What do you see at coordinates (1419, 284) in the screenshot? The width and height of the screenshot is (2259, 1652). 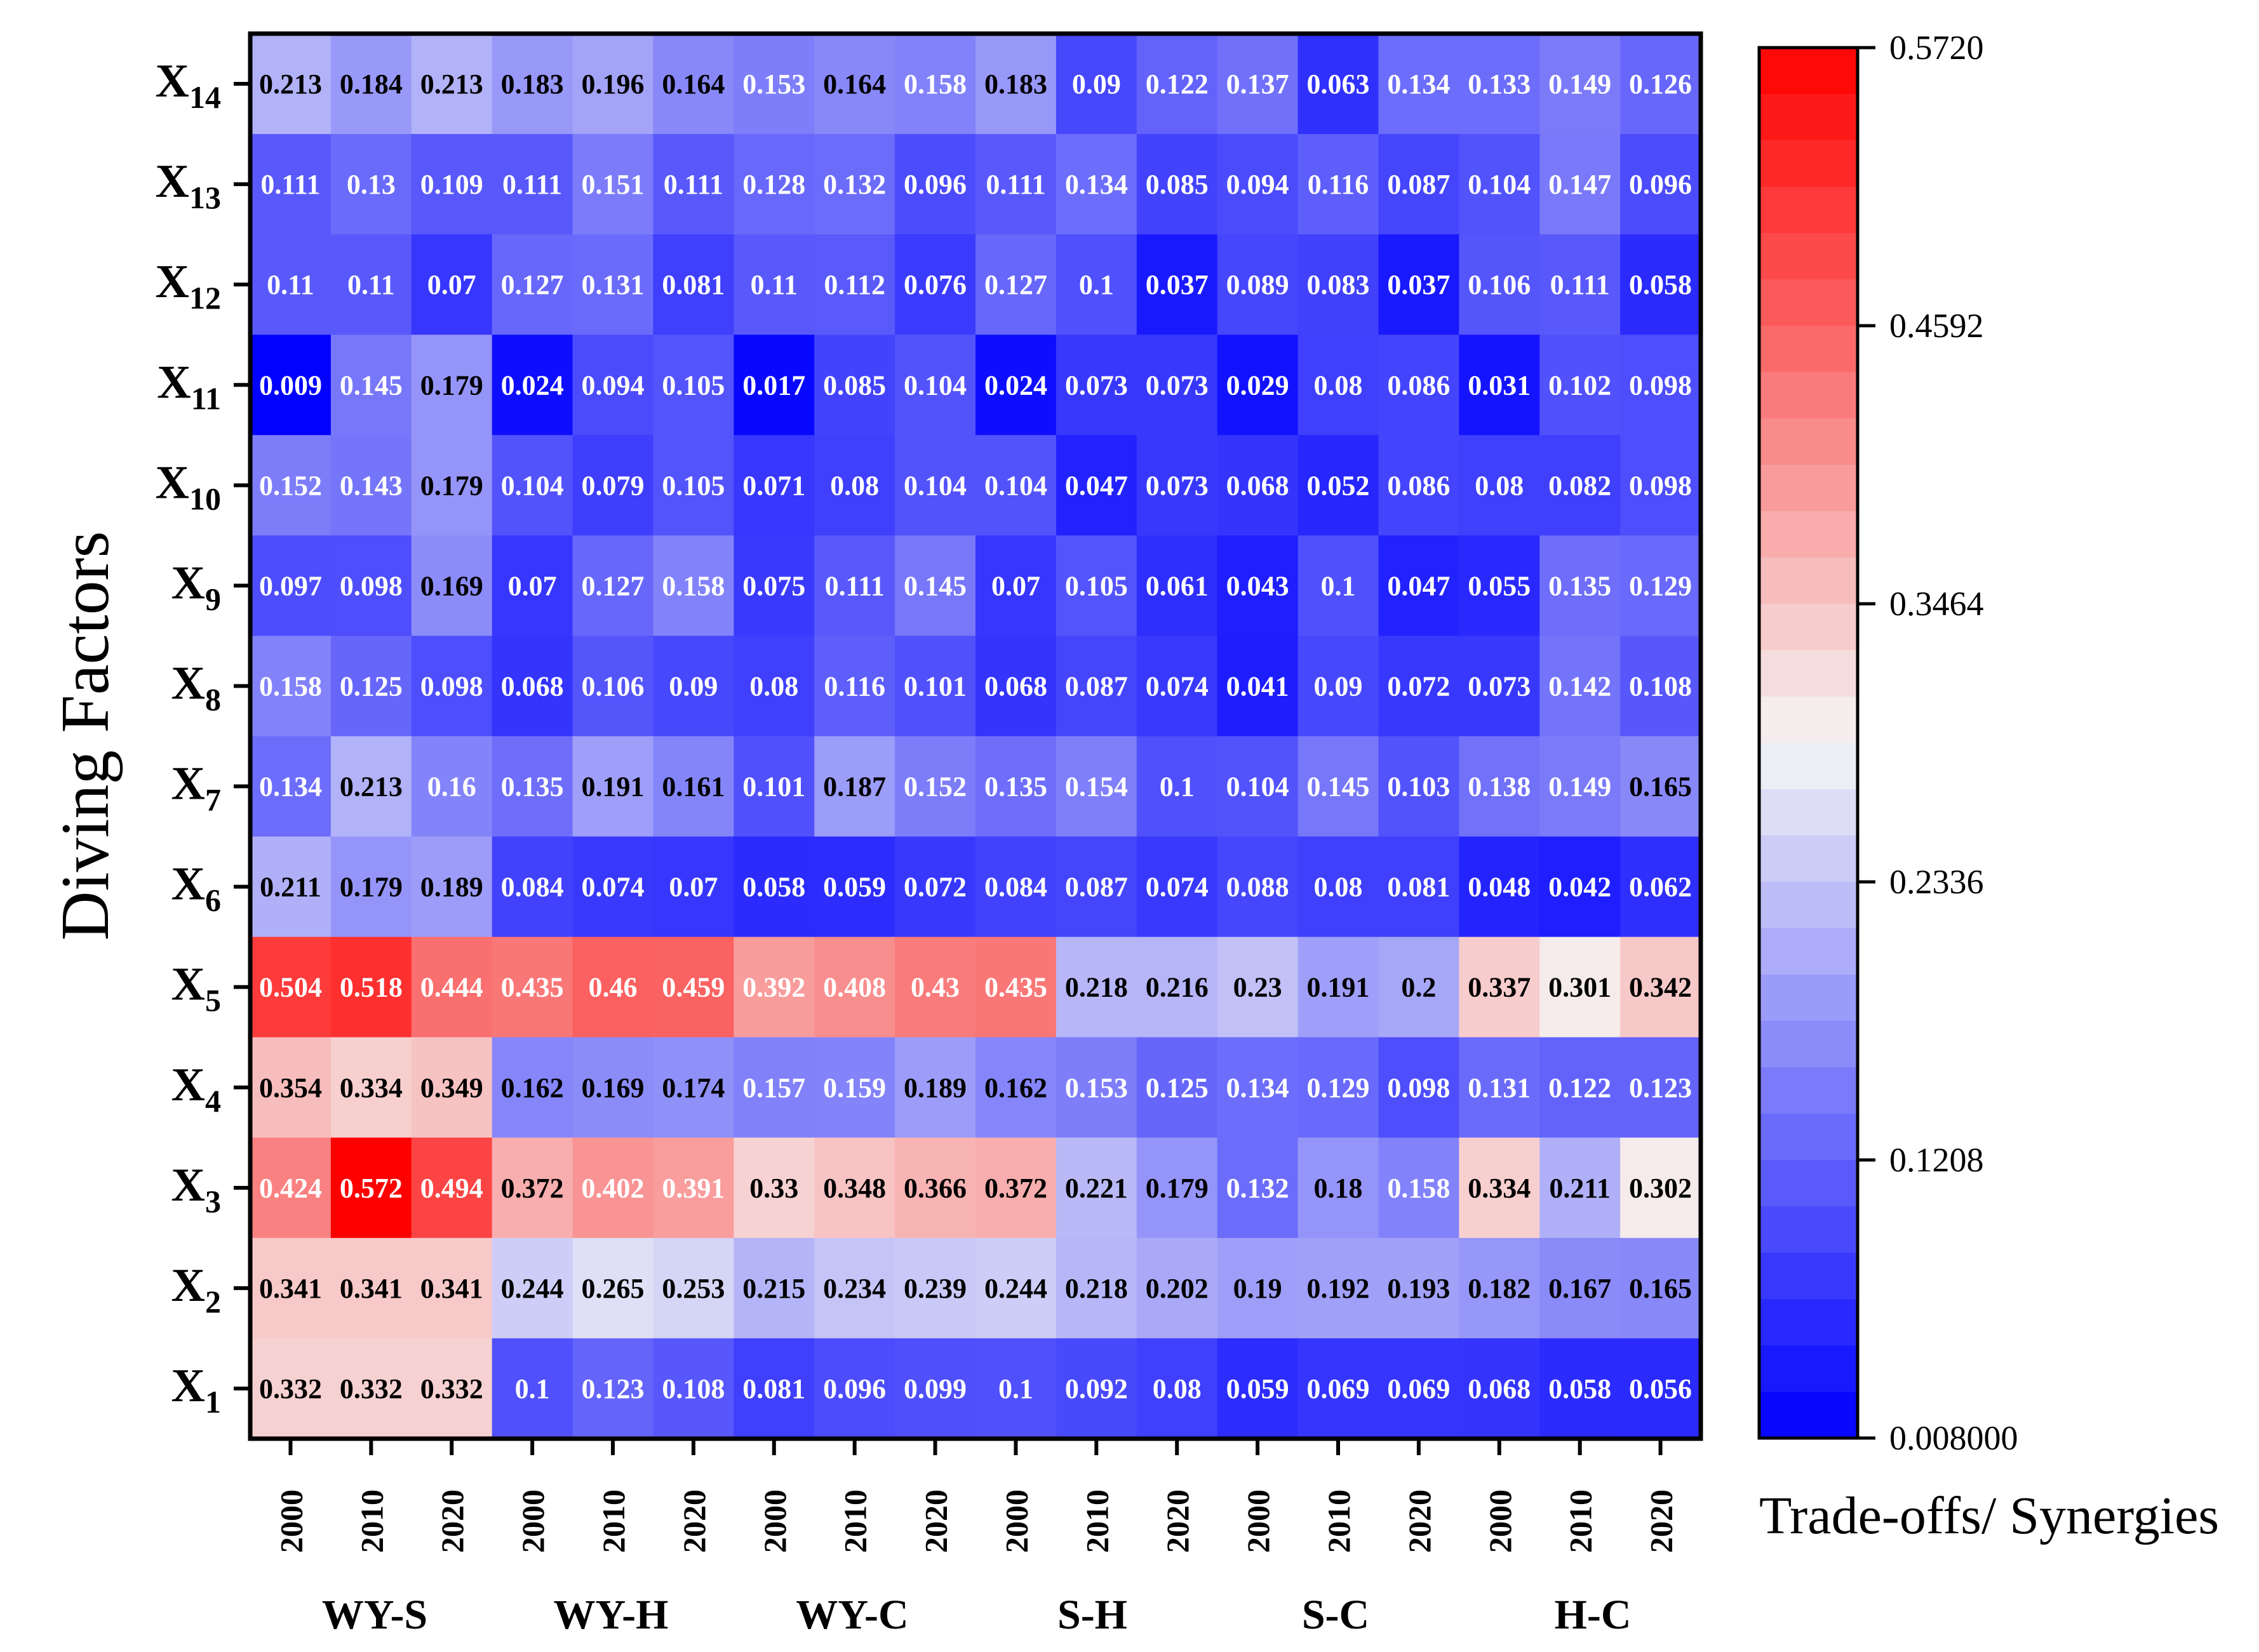 I see `cell-value-label: 0.037` at bounding box center [1419, 284].